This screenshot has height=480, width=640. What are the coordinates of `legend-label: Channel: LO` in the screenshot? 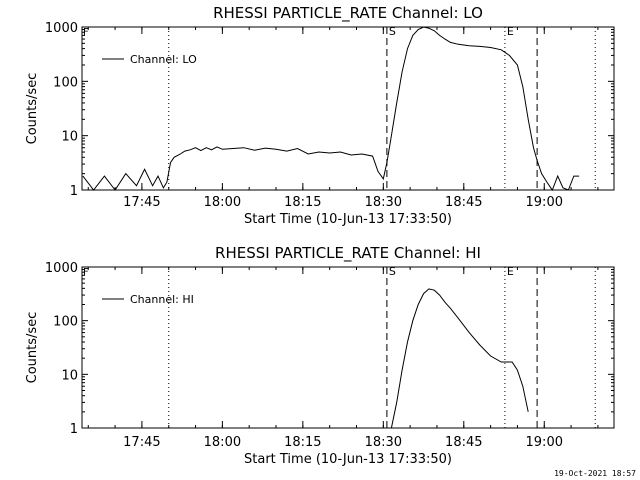 It's located at (163, 59).